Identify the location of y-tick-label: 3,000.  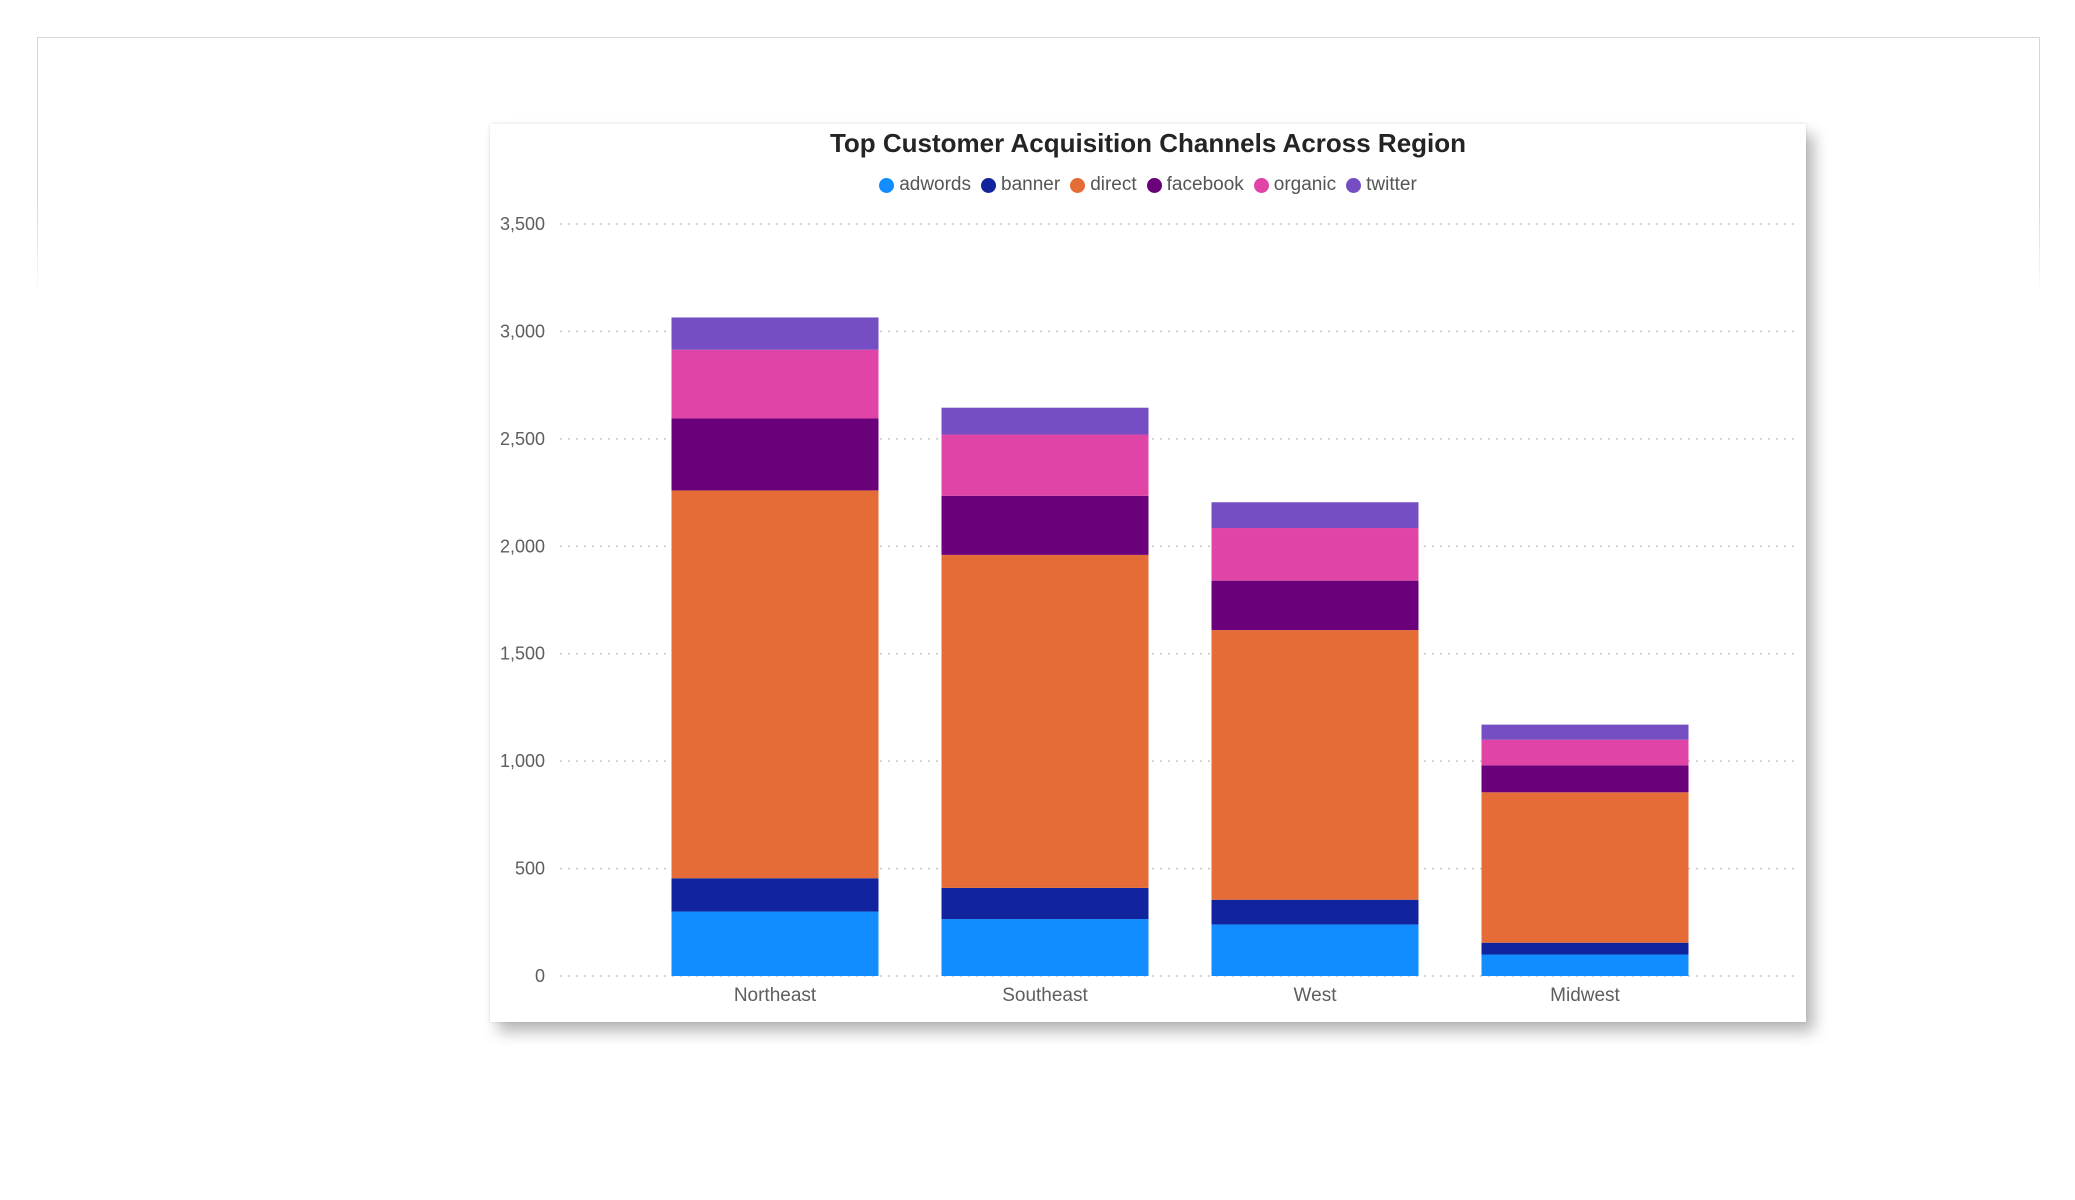
(522, 331).